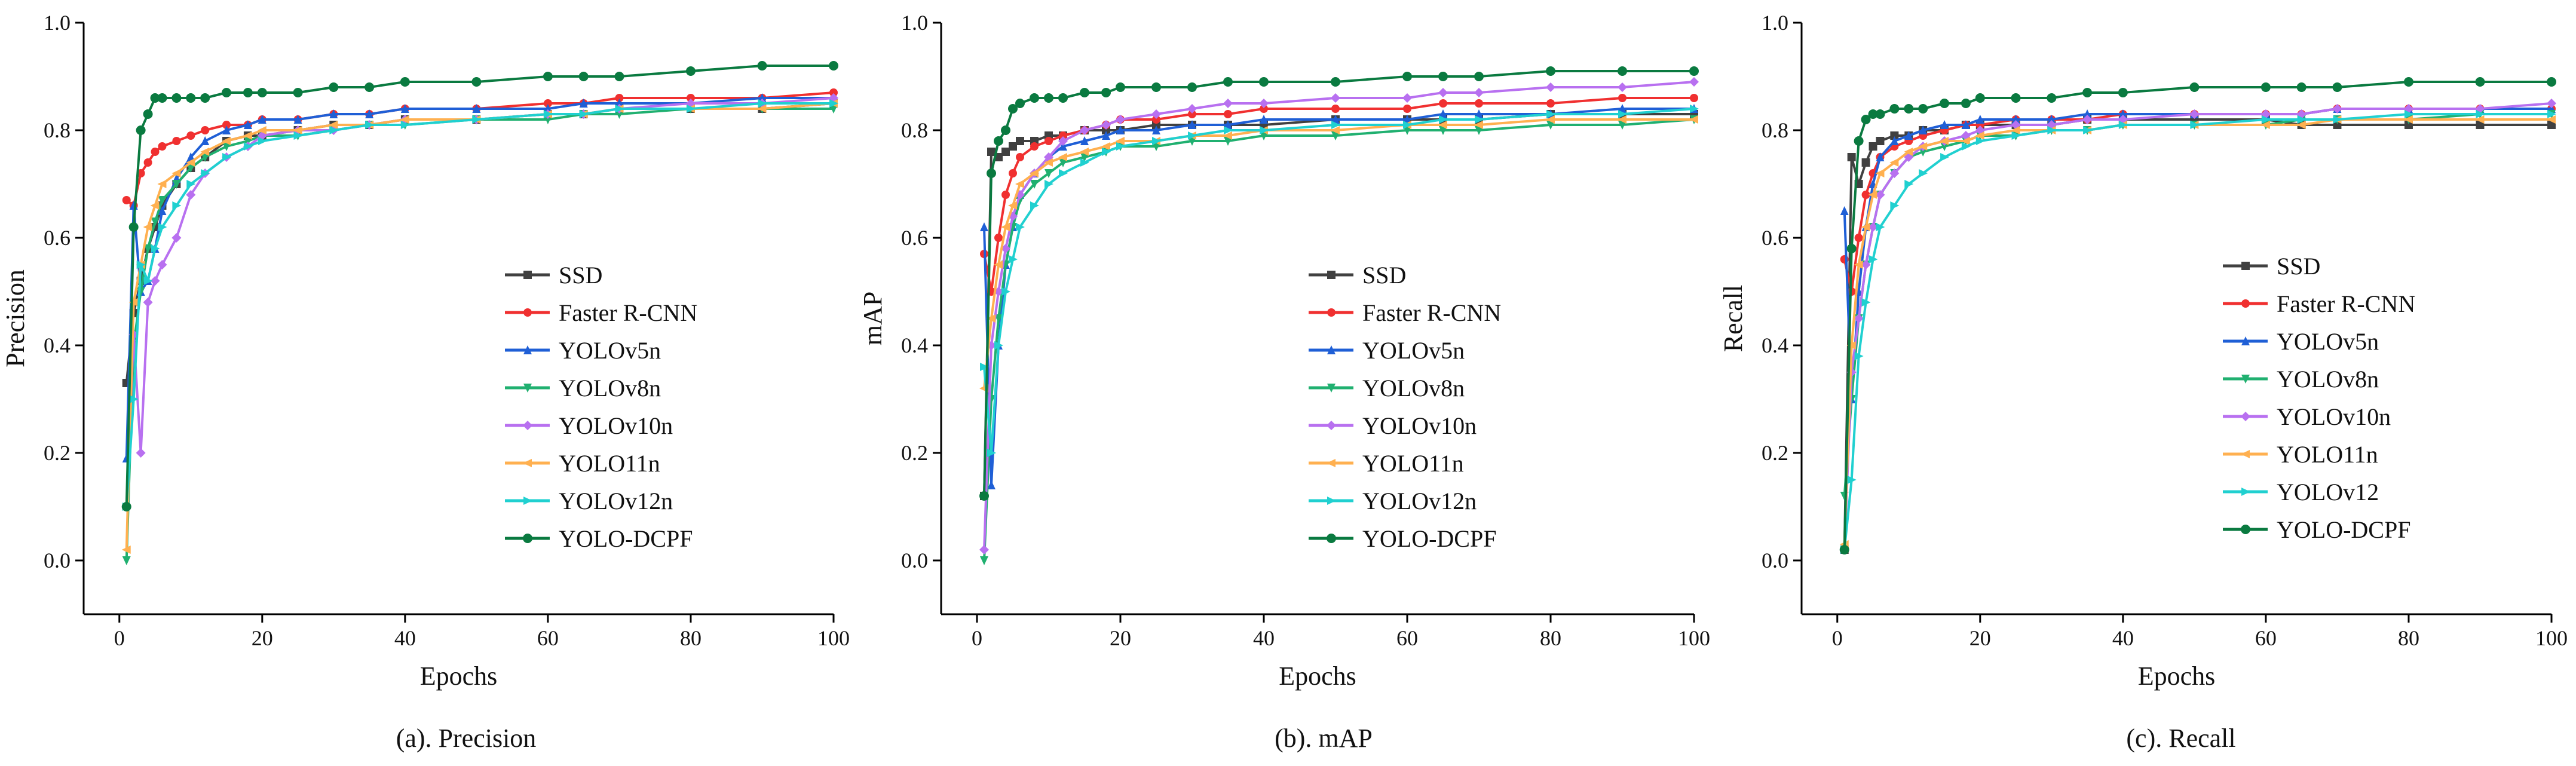 The height and width of the screenshot is (766, 2576). What do you see at coordinates (1733, 318) in the screenshot?
I see `y-axis-label: Recall` at bounding box center [1733, 318].